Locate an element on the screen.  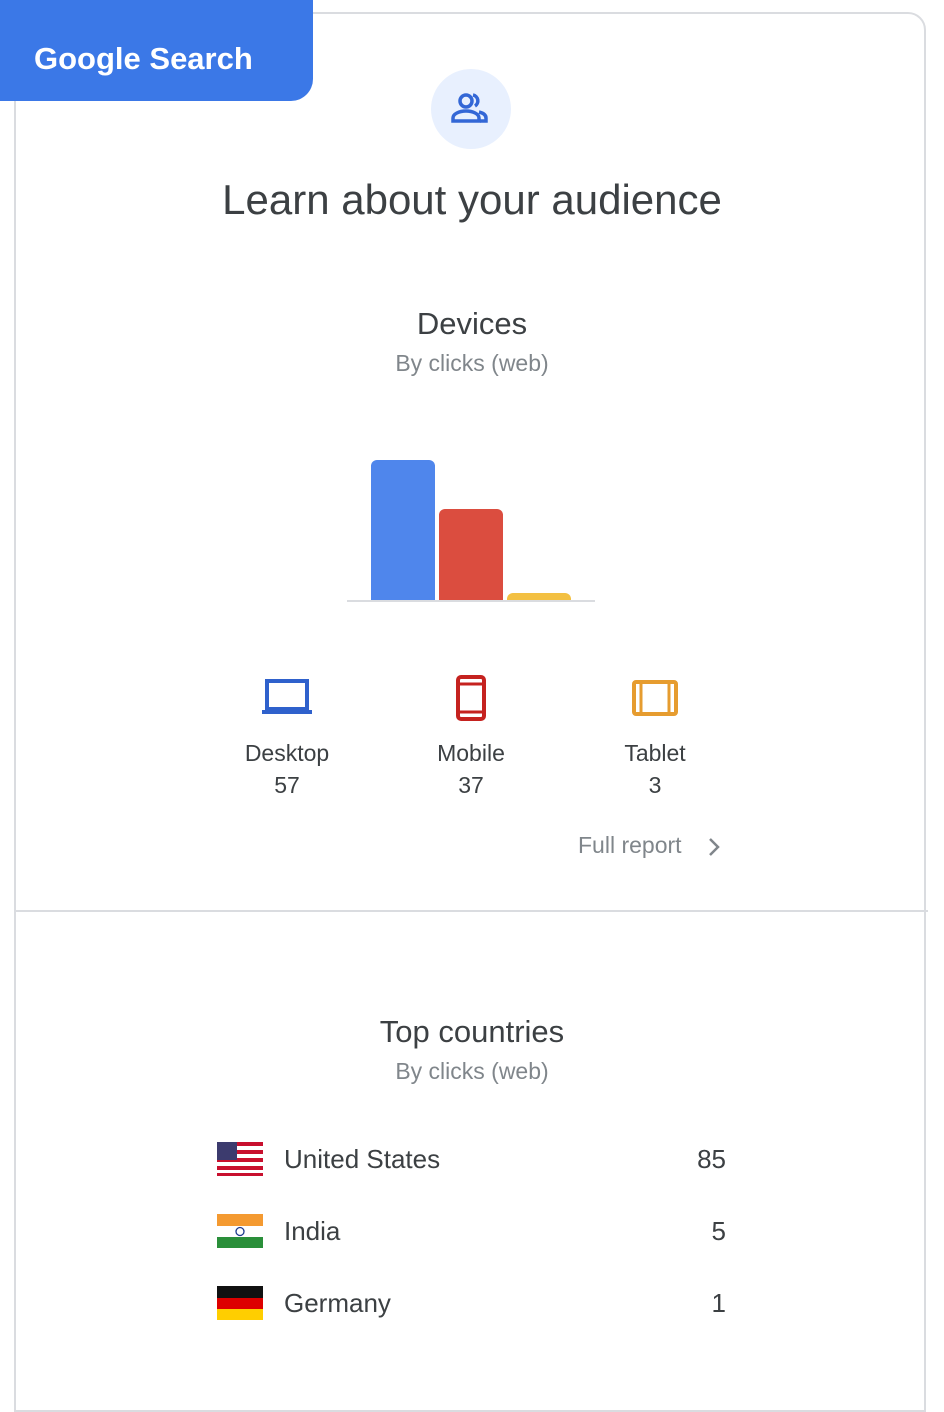
baseline is located at coordinates (471, 601).